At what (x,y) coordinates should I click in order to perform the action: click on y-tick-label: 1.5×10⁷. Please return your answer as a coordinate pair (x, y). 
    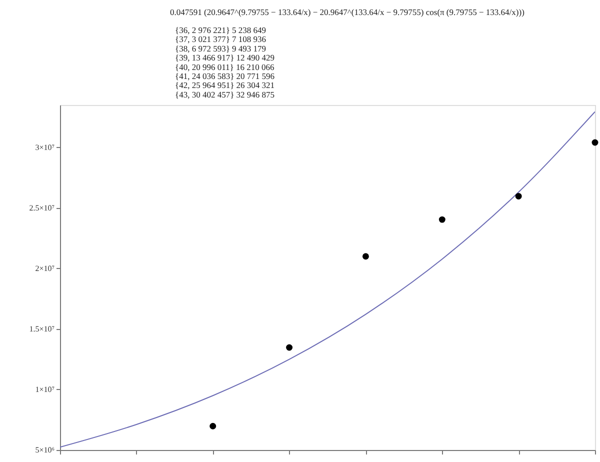
    Looking at the image, I should click on (42, 329).